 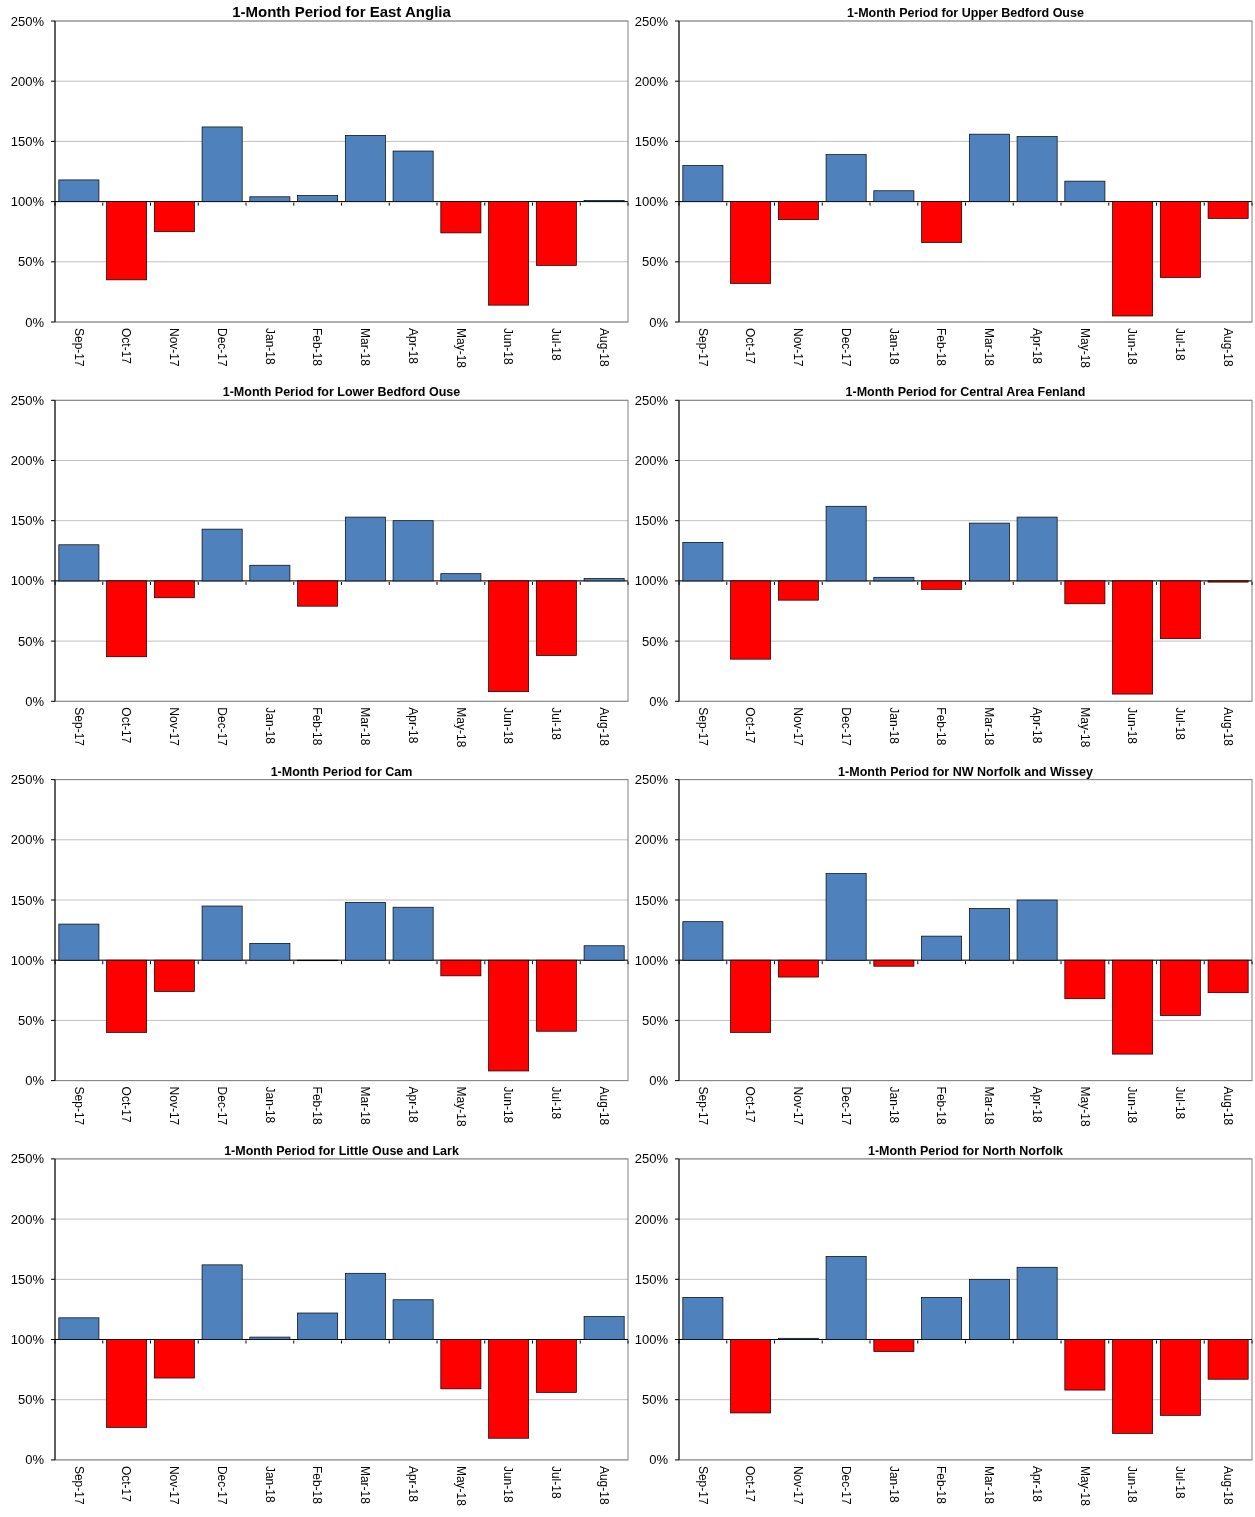 What do you see at coordinates (965, 392) in the screenshot?
I see `chart-title: 1-Month Period for Central Area Fenland` at bounding box center [965, 392].